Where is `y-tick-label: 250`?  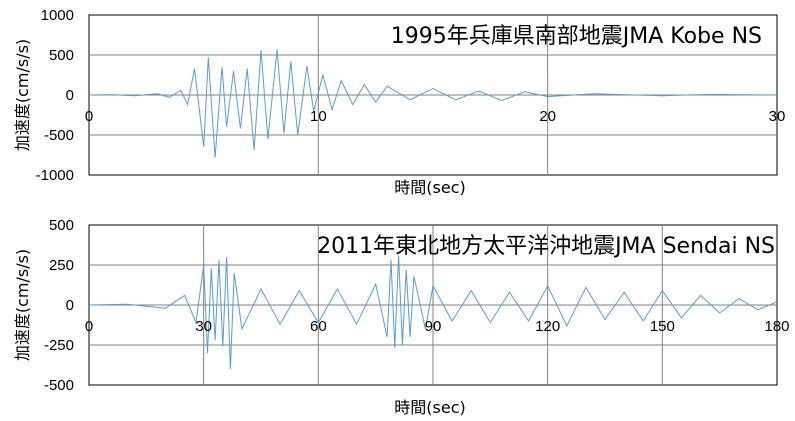 y-tick-label: 250 is located at coordinates (61, 265).